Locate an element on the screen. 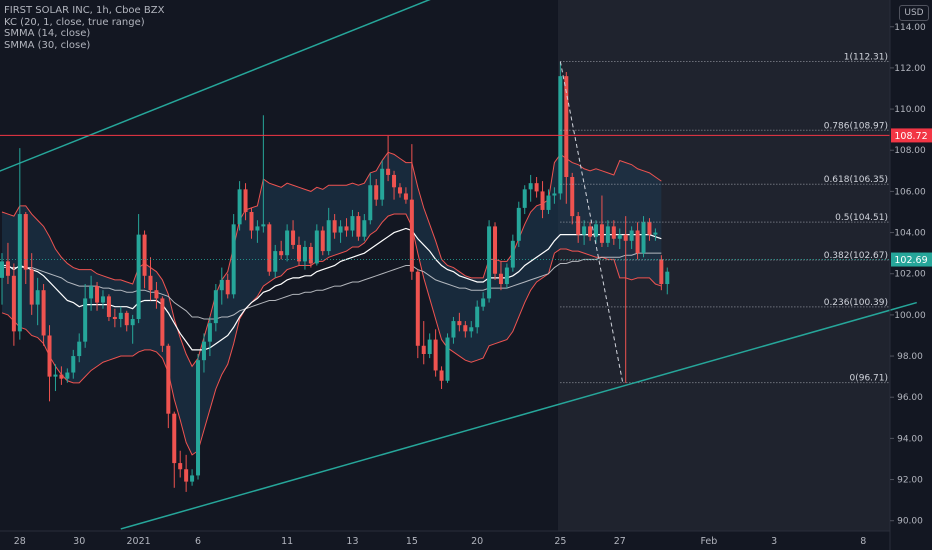 The width and height of the screenshot is (932, 550). time-tick-label: 30 is located at coordinates (79, 541).